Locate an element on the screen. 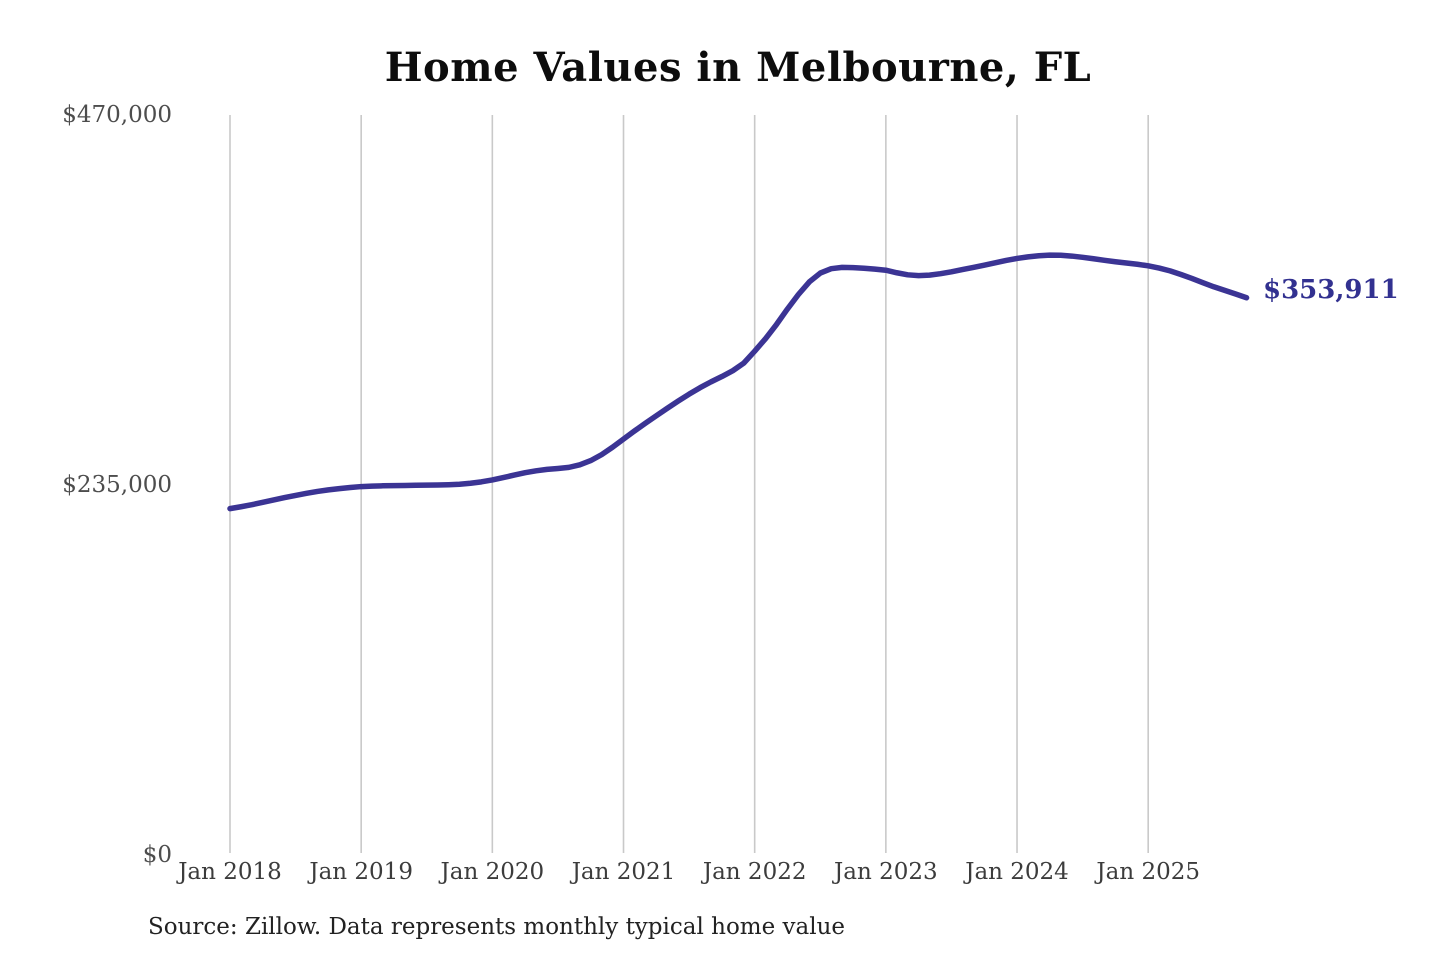  x-axis-tick-jan-2024: Jan 2024 is located at coordinates (1017, 872).